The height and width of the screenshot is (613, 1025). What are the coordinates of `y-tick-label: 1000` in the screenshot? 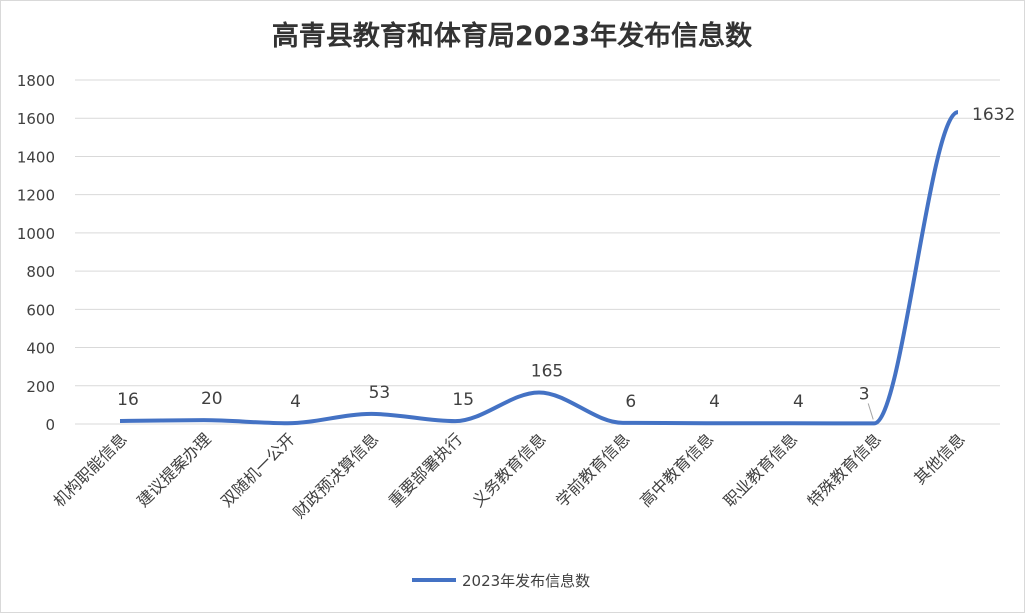 It's located at (36, 234).